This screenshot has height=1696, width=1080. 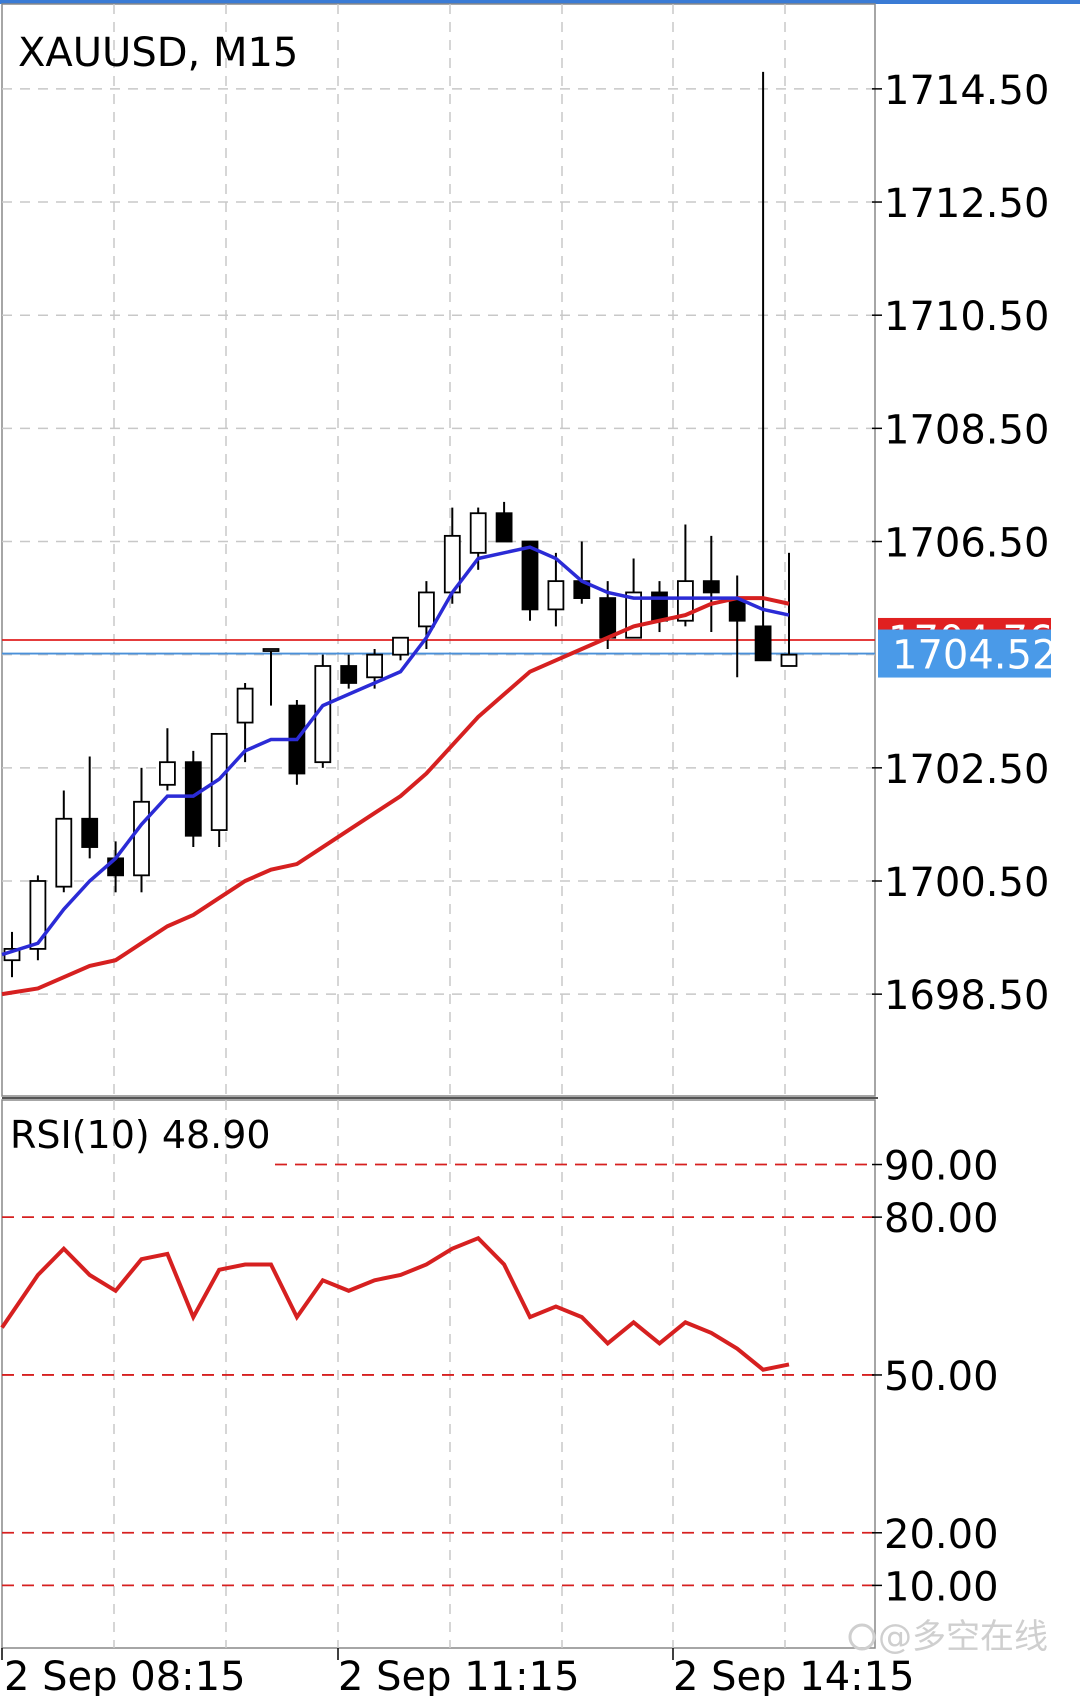 What do you see at coordinates (966, 883) in the screenshot?
I see `price-axis-label: 1700.50` at bounding box center [966, 883].